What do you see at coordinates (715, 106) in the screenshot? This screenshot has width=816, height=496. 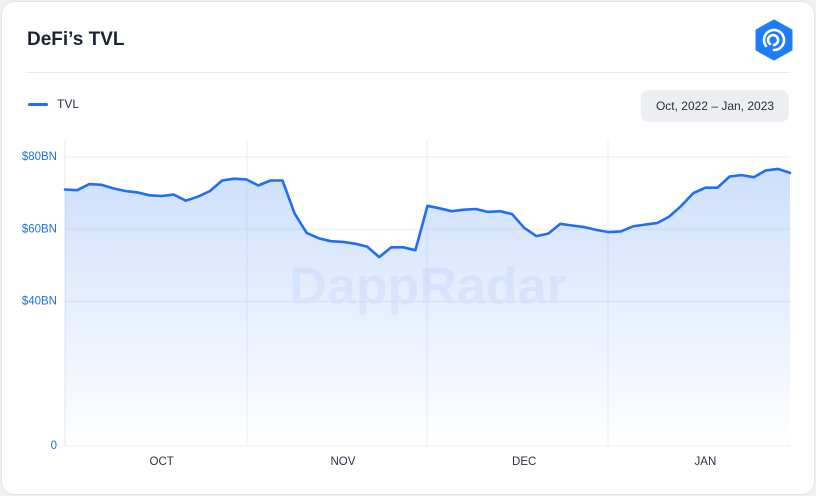 I see `date-range-button: Oct, 2022 – Jan, 2023` at bounding box center [715, 106].